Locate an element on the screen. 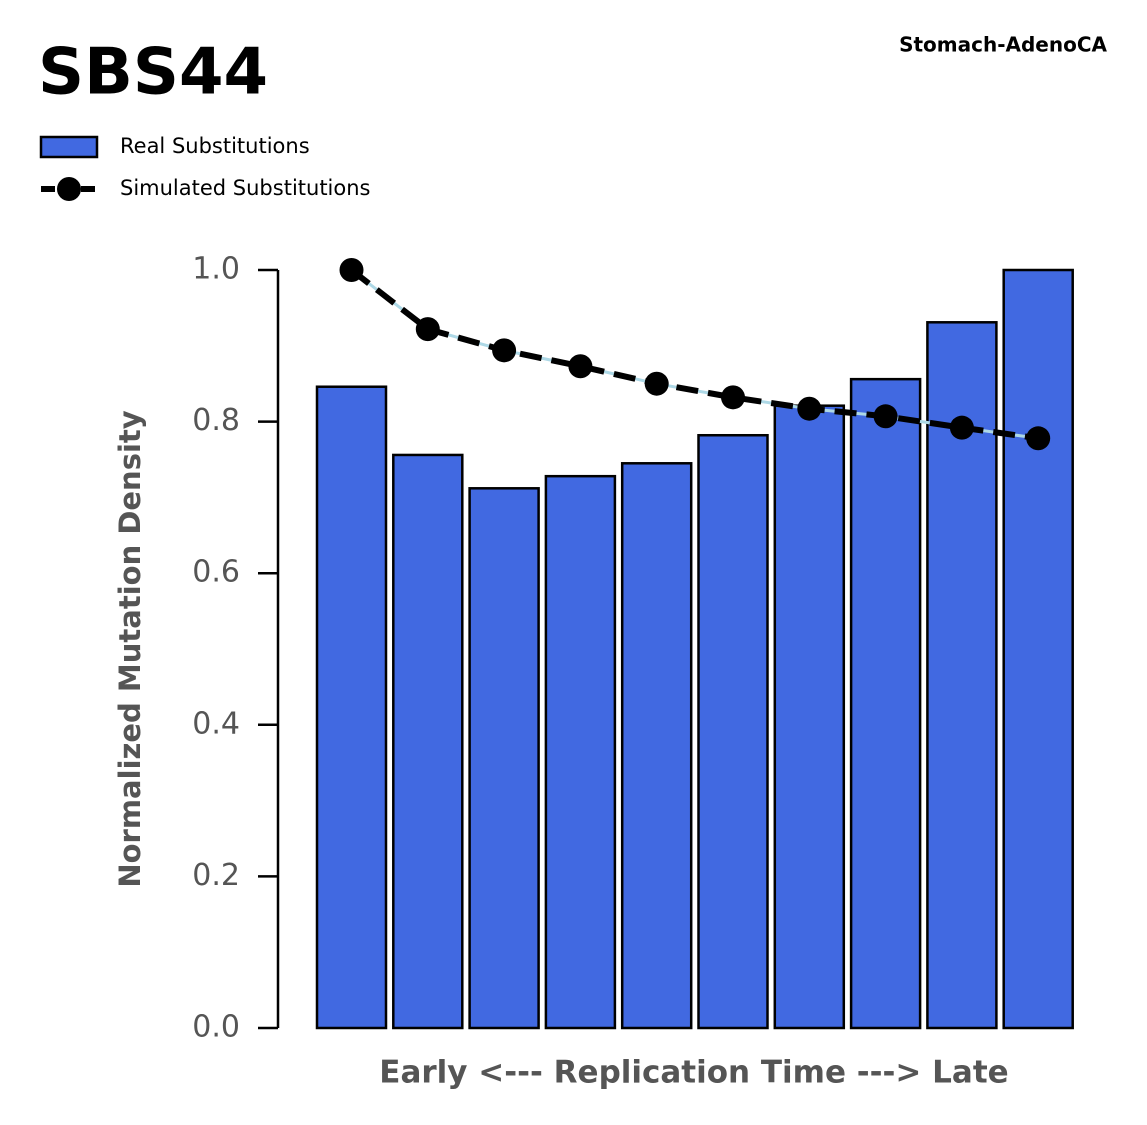  y-tick-label: 0.4 is located at coordinates (216, 723).